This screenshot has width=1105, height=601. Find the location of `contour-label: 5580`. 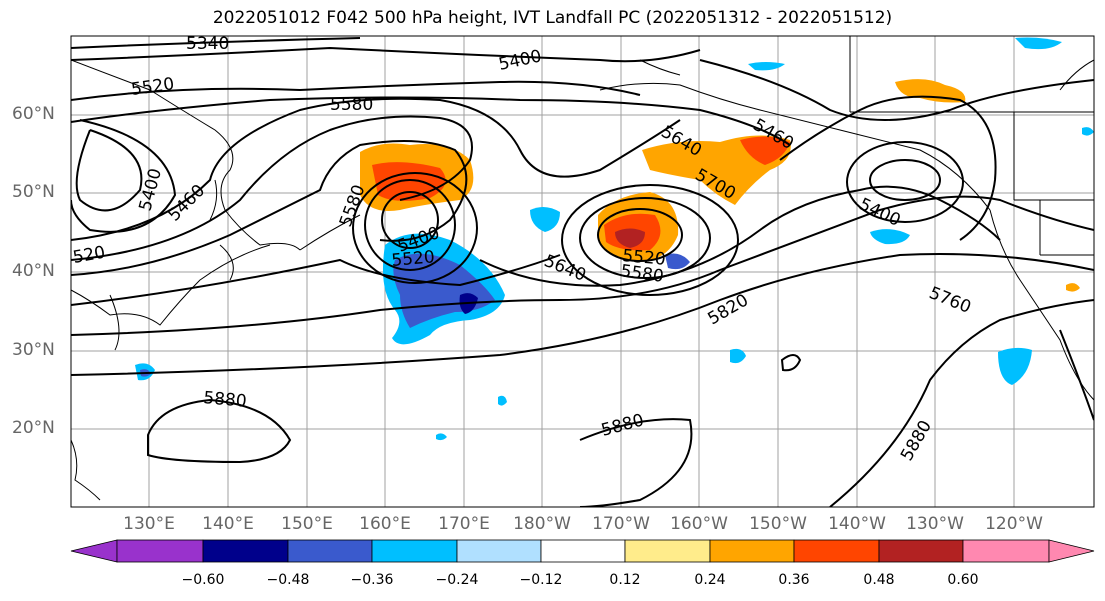

contour-label: 5580 is located at coordinates (351, 105).